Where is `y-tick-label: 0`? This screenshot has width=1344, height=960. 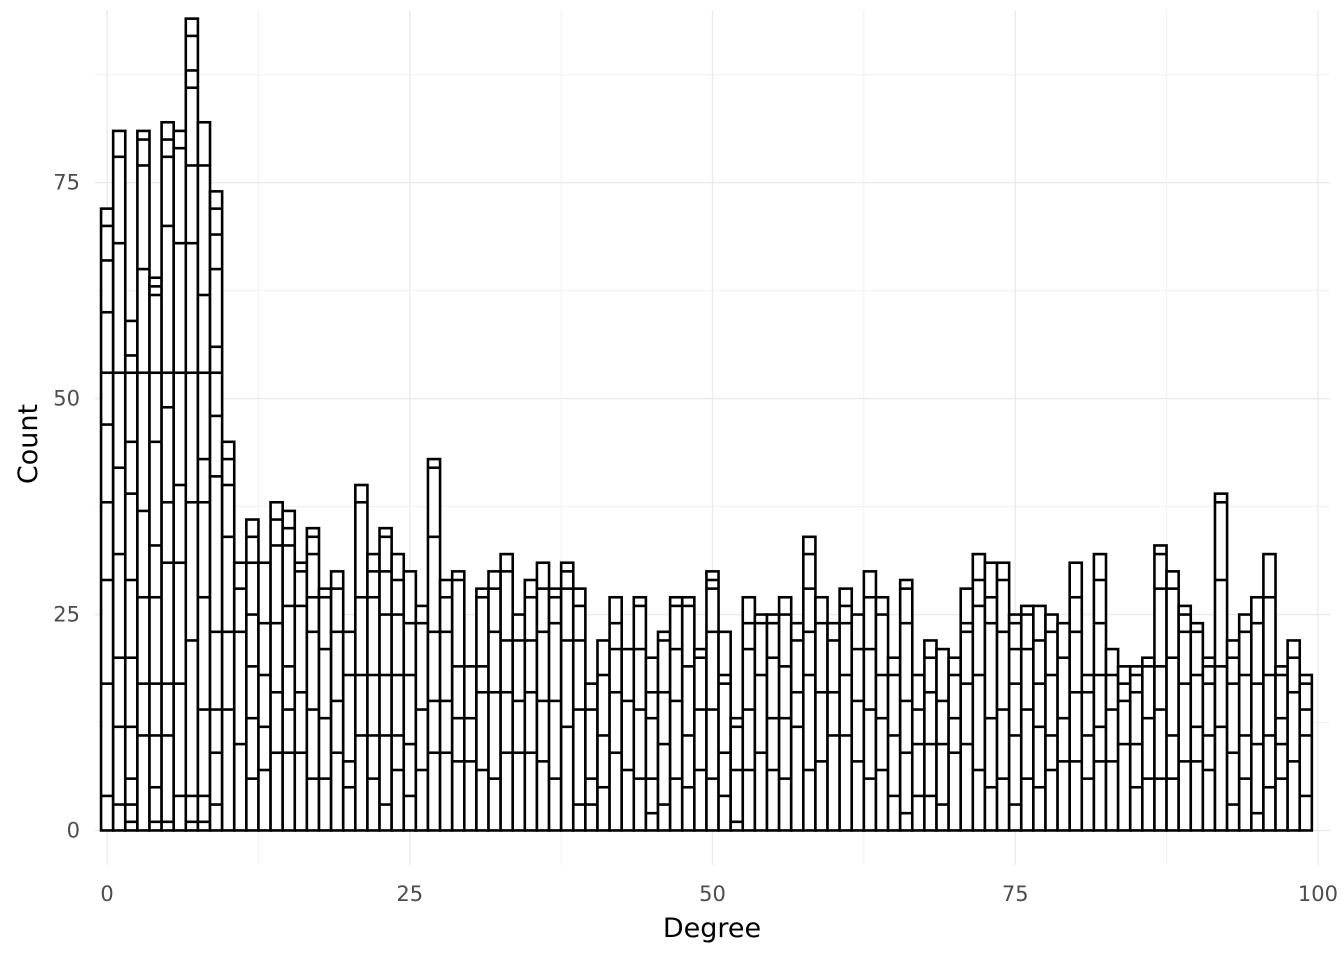
y-tick-label: 0 is located at coordinates (73, 830).